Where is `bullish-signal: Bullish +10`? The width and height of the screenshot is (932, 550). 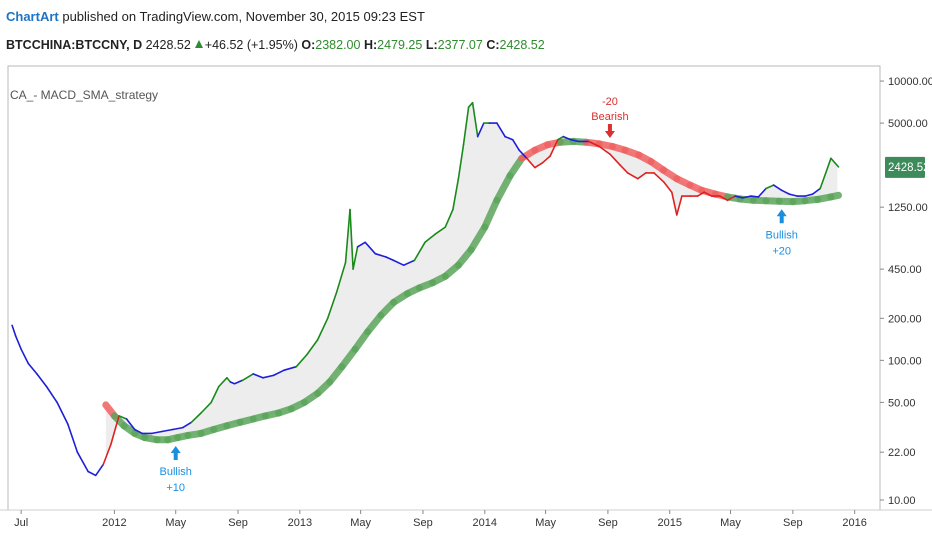
bullish-signal: Bullish +10 is located at coordinates (176, 469).